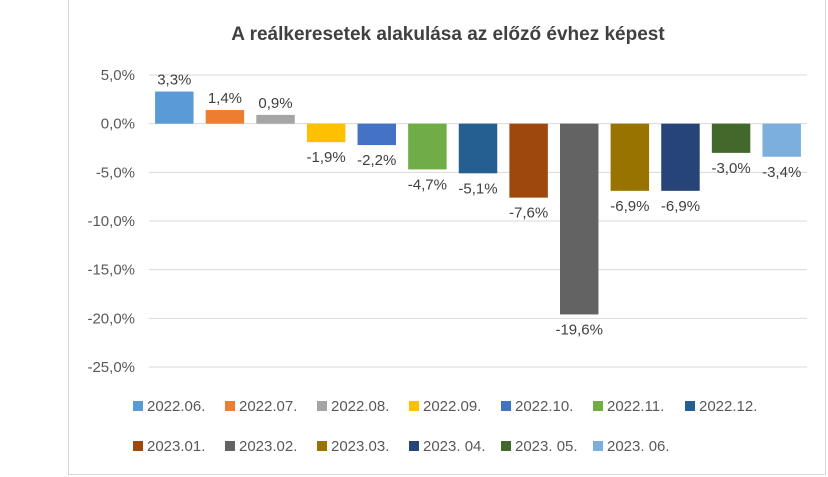 The width and height of the screenshot is (828, 477). I want to click on data-label: -1,9%, so click(326, 157).